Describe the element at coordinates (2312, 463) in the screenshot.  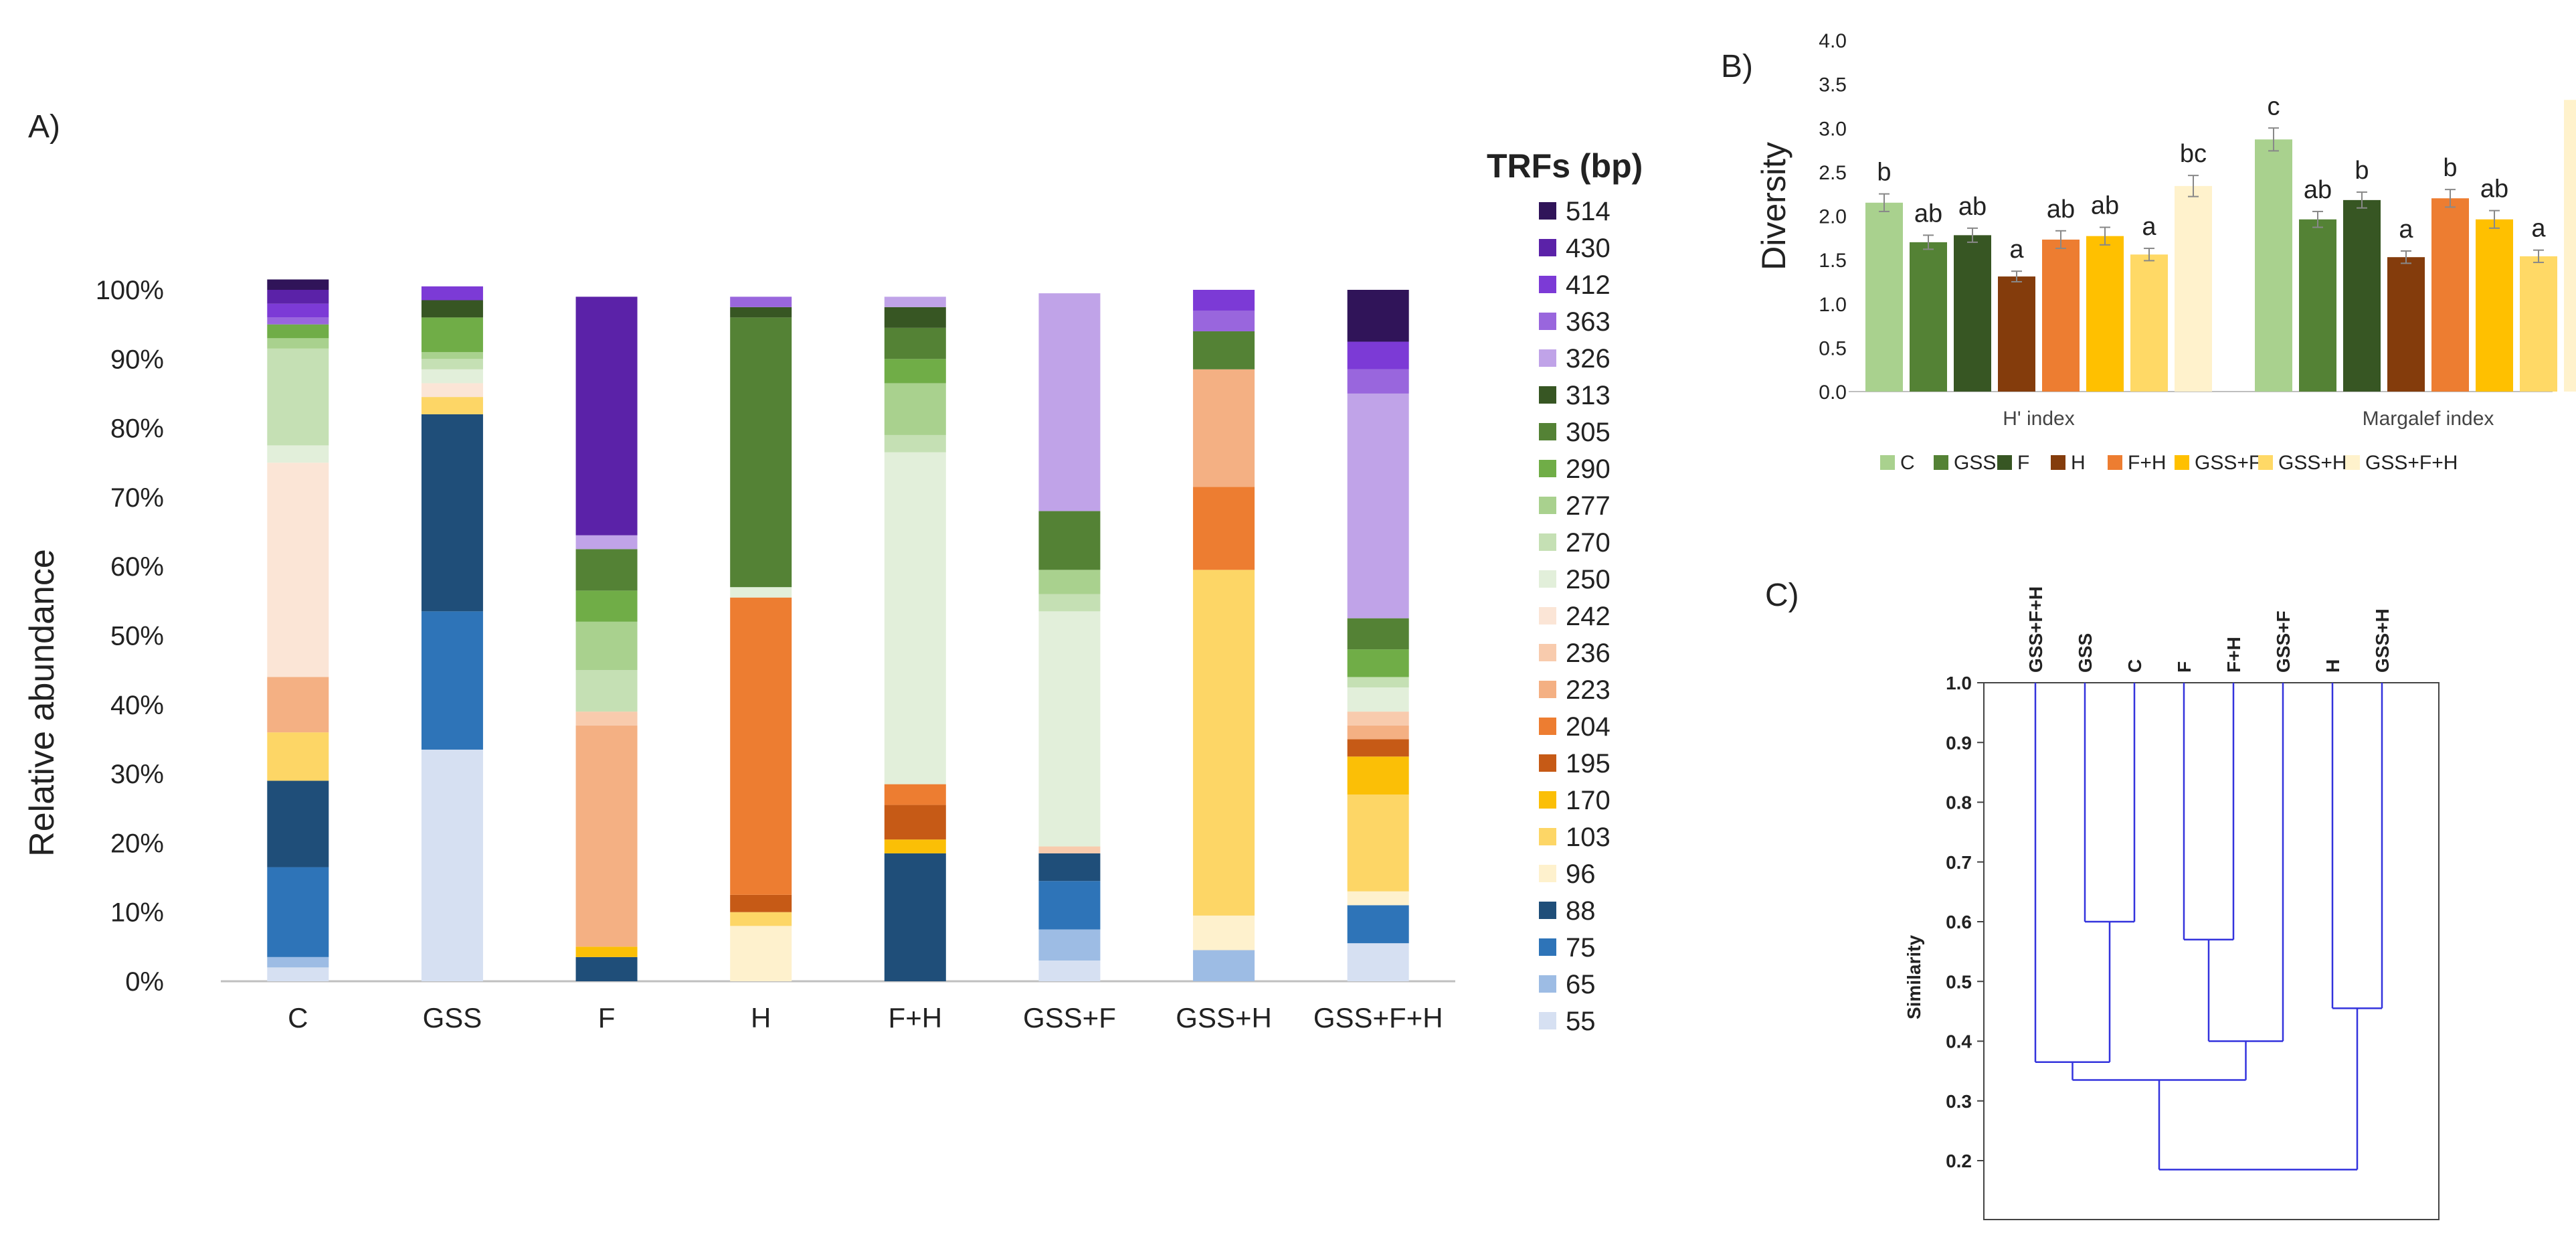
I see `panel-b-legend-label-GSS+H: GSS+H` at that location.